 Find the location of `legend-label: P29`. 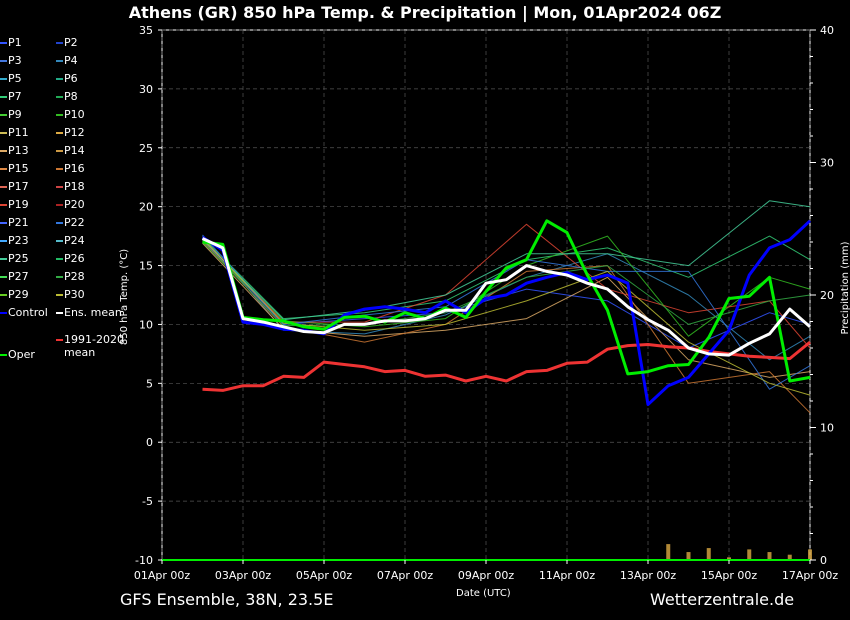

legend-label: P29 is located at coordinates (18, 294).